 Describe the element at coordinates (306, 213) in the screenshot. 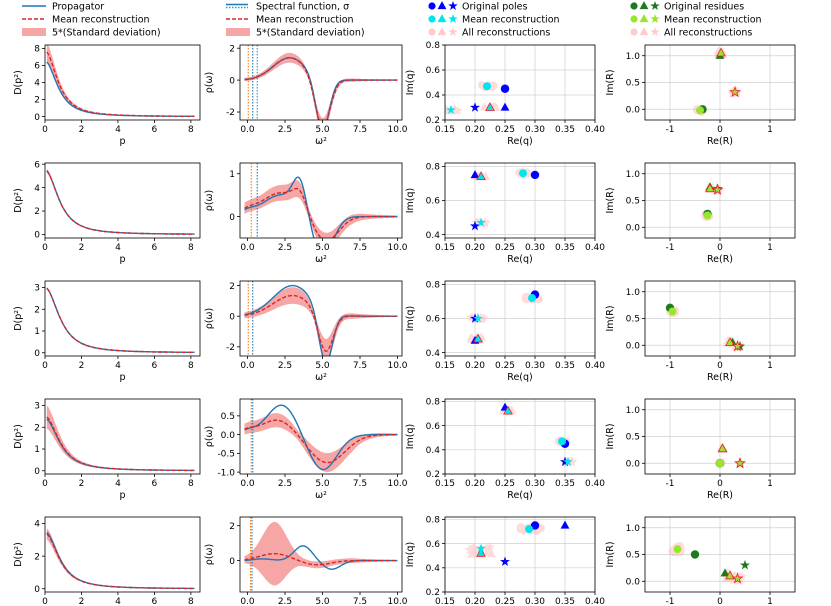

I see `spectral-chart-row-2: 0.0 2.5 5.0 7.5 10.0 0 1 ω² ρ(ω)` at that location.